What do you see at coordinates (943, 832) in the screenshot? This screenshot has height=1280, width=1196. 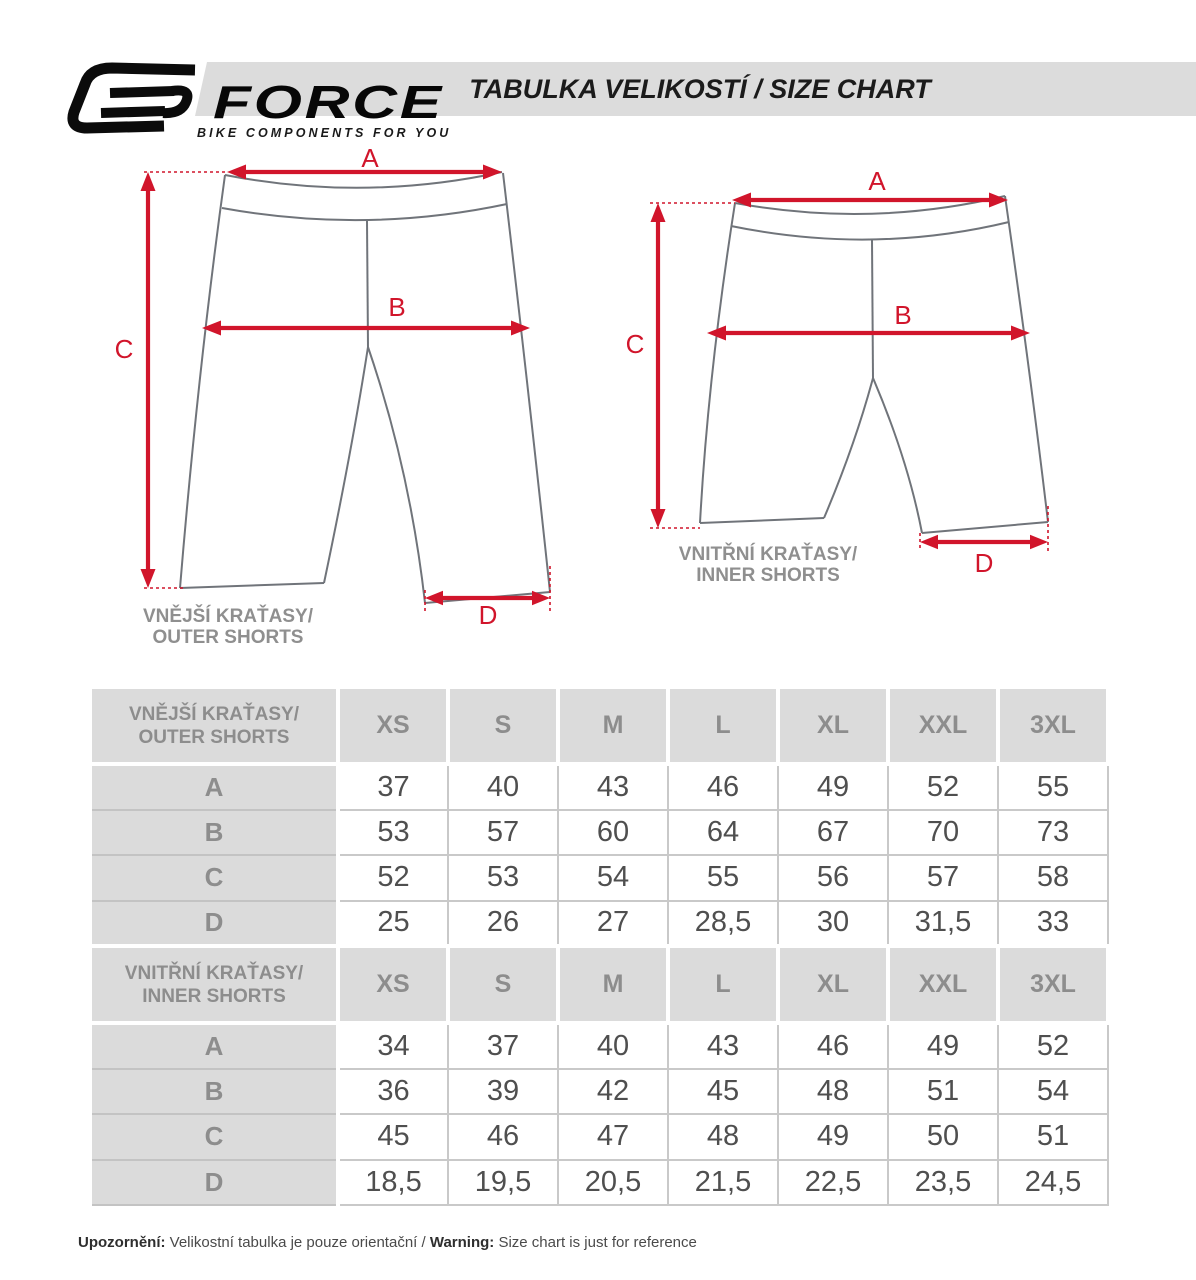 I see `table-cell: 70` at bounding box center [943, 832].